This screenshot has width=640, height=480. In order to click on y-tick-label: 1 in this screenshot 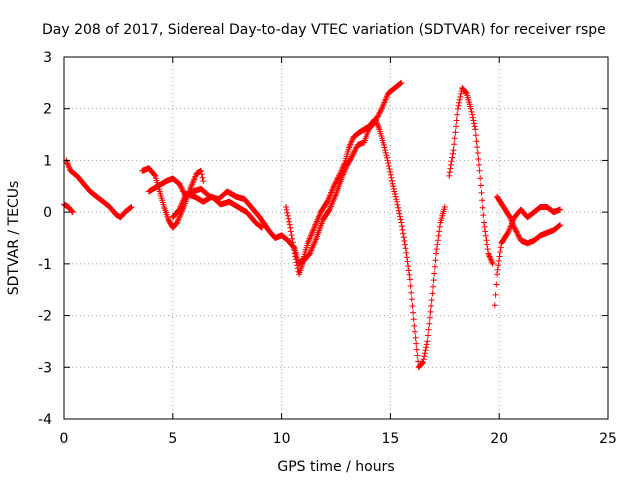, I will do `click(47, 161)`.